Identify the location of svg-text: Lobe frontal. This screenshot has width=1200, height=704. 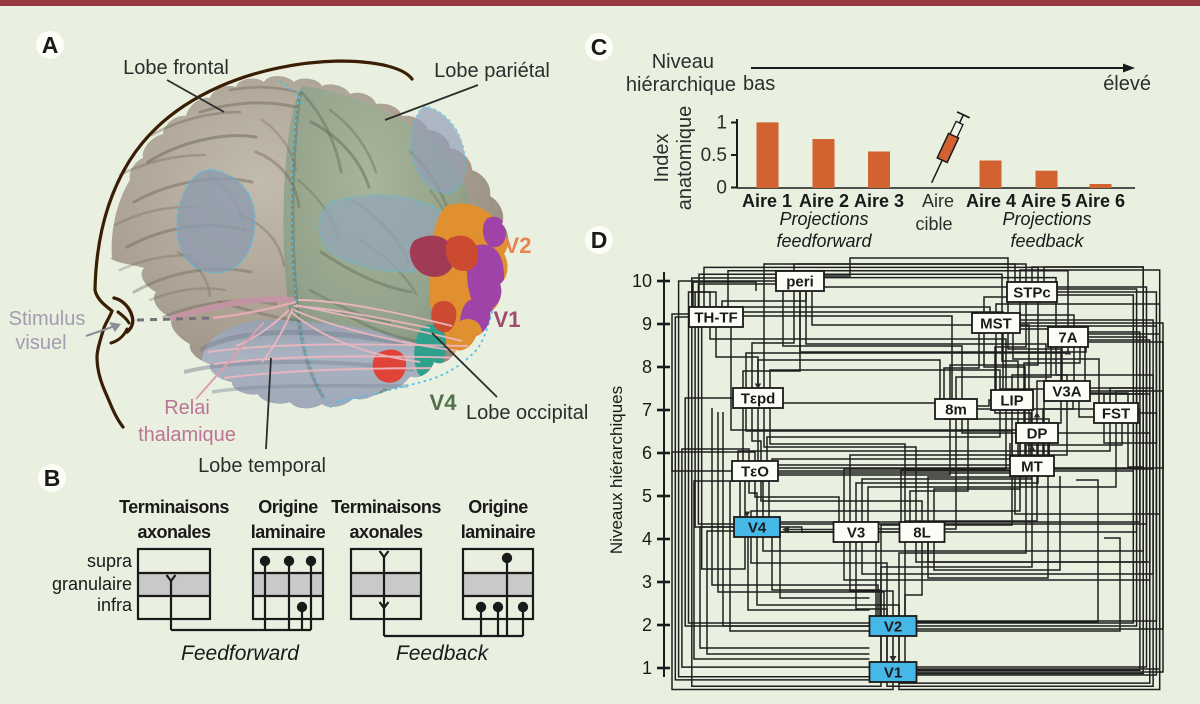
(176, 68).